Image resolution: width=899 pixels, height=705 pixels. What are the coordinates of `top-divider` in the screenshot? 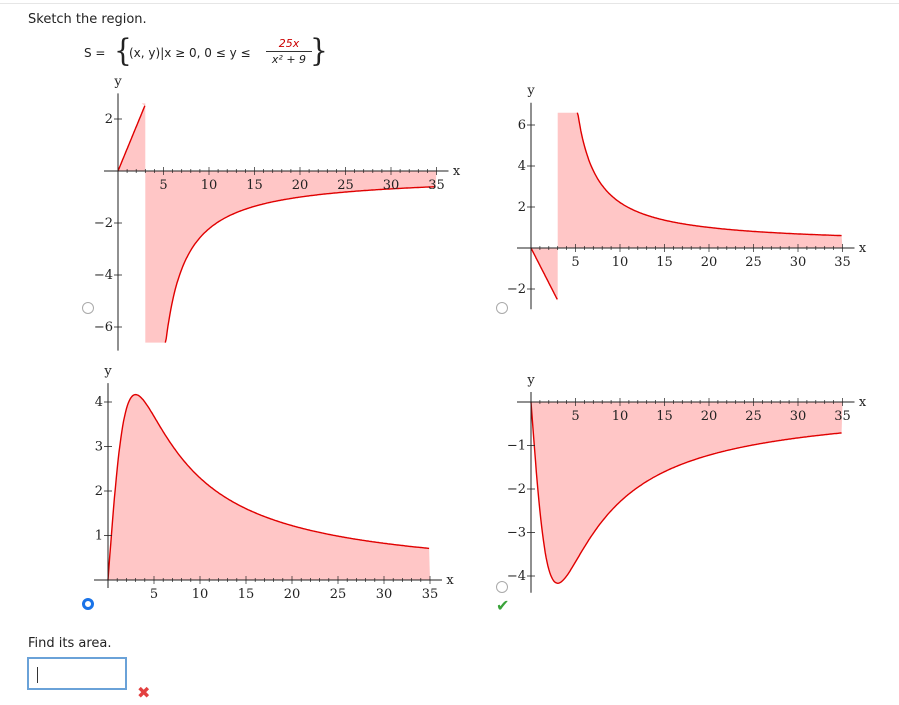 It's located at (449, 3).